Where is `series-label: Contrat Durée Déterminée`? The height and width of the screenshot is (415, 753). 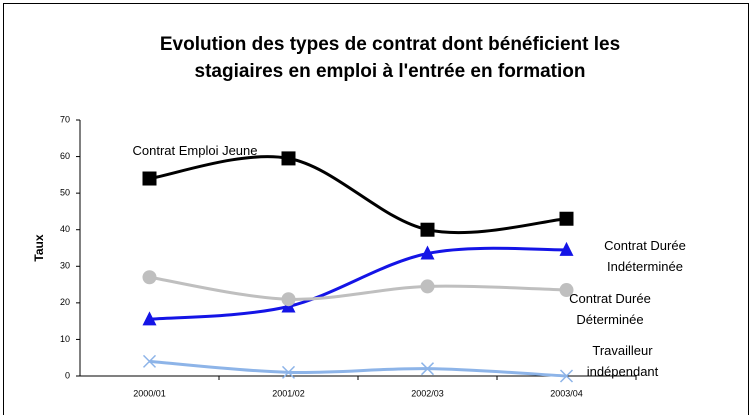
series-label: Contrat Durée Déterminée is located at coordinates (610, 309).